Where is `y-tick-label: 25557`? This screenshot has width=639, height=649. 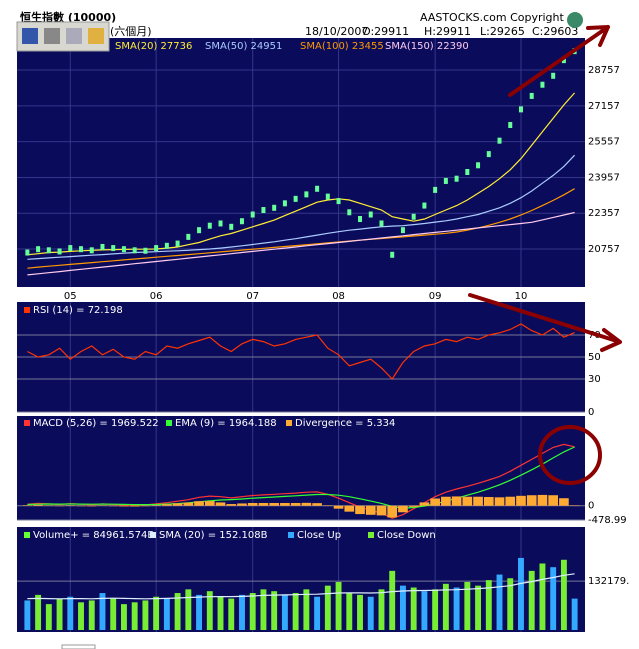
y-tick-label: 25557 is located at coordinates (604, 142).